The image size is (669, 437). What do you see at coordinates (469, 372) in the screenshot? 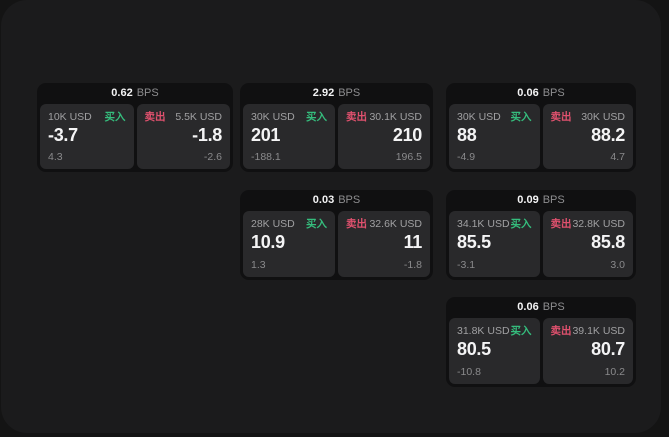
I see `buy-delta: -10.8` at bounding box center [469, 372].